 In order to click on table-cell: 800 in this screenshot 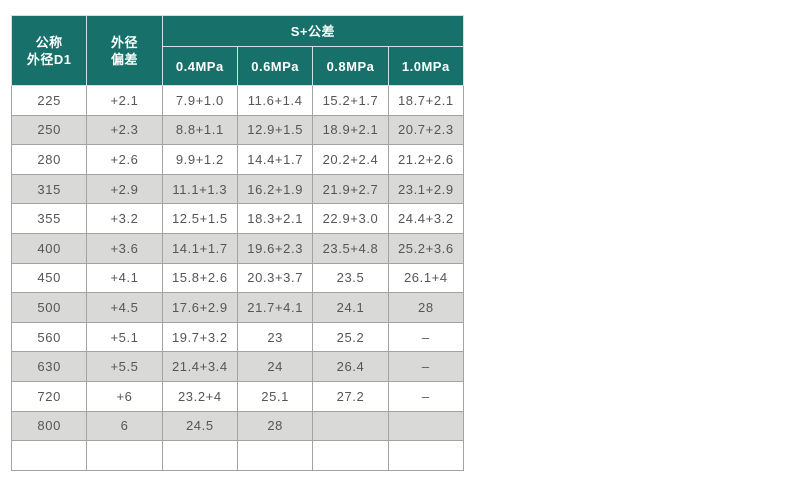, I will do `click(49, 426)`.